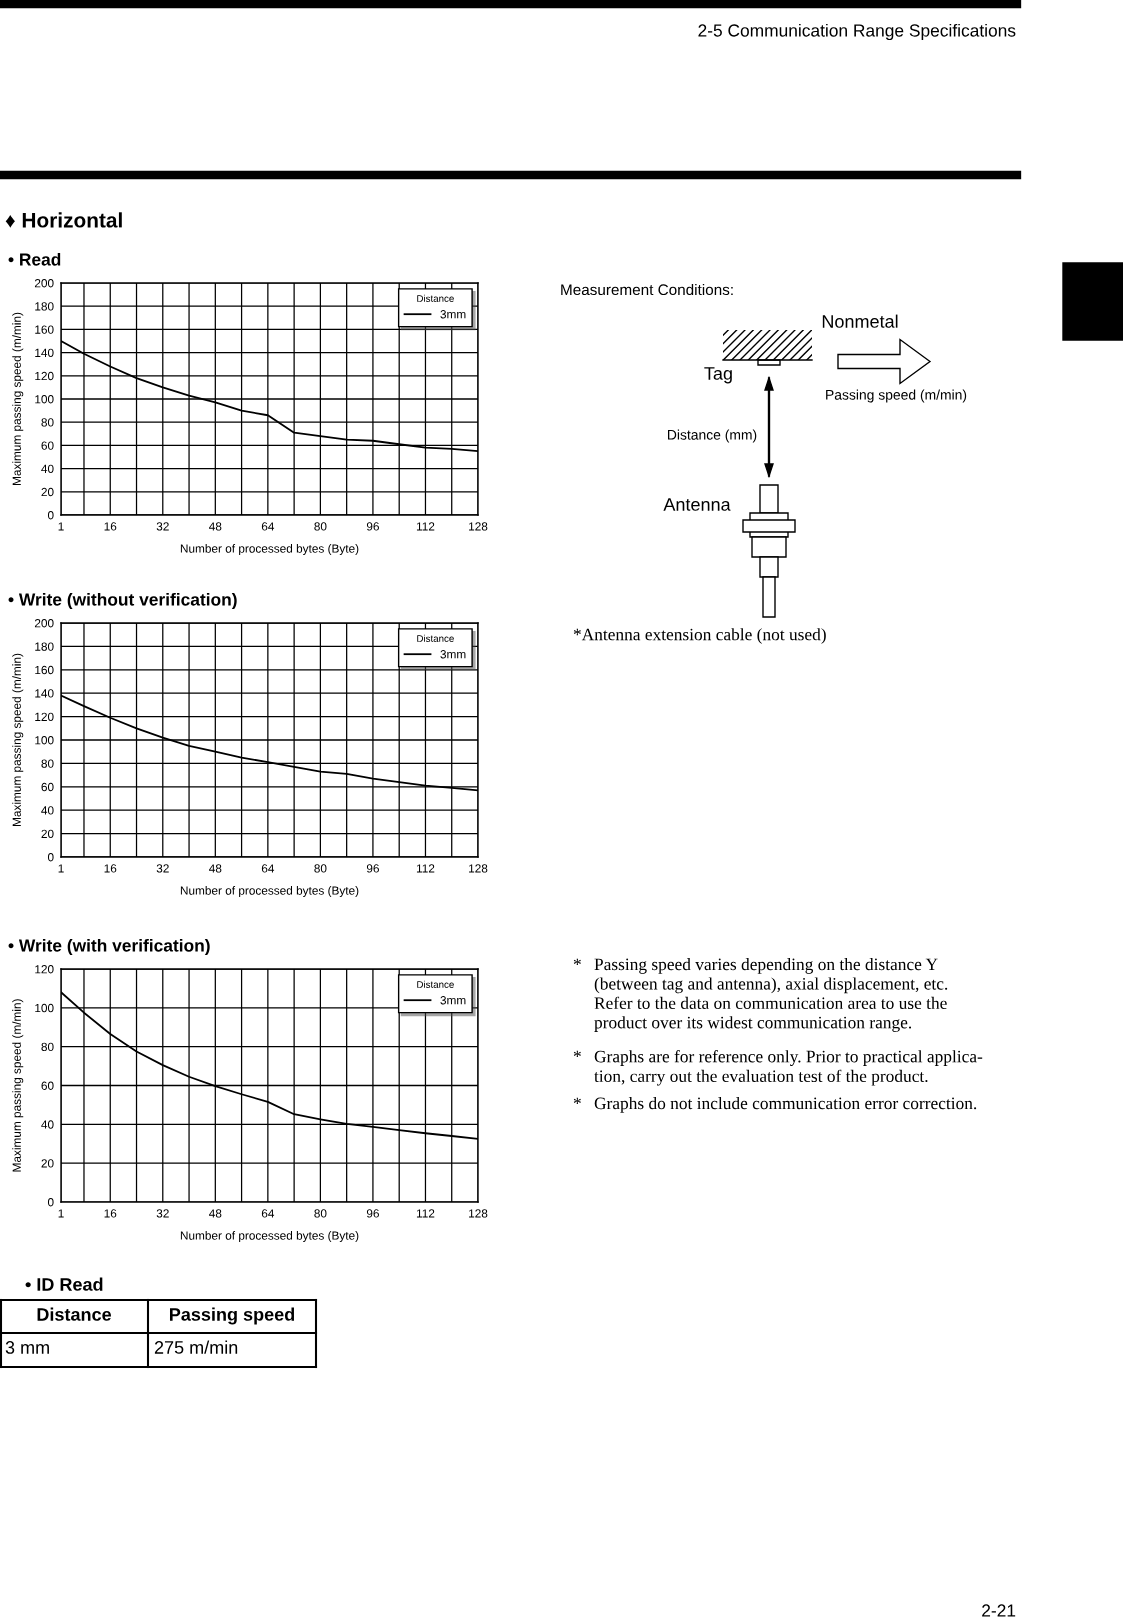 The height and width of the screenshot is (1622, 1123). I want to click on text: 2-5 Communication Range Specifications, so click(857, 32).